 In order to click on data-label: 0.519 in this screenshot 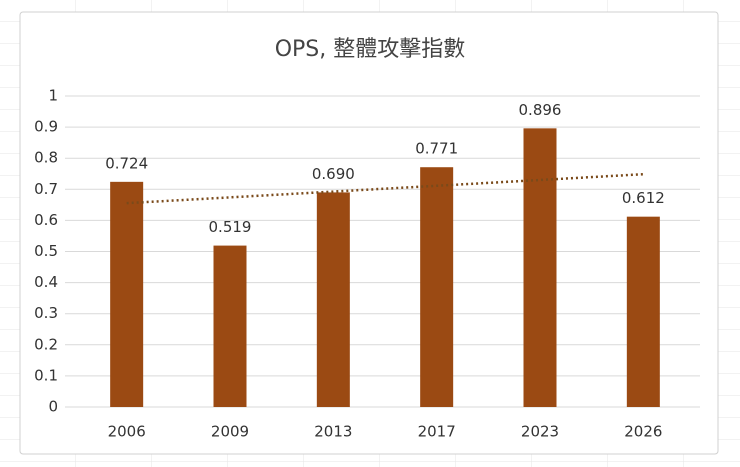, I will do `click(230, 227)`.